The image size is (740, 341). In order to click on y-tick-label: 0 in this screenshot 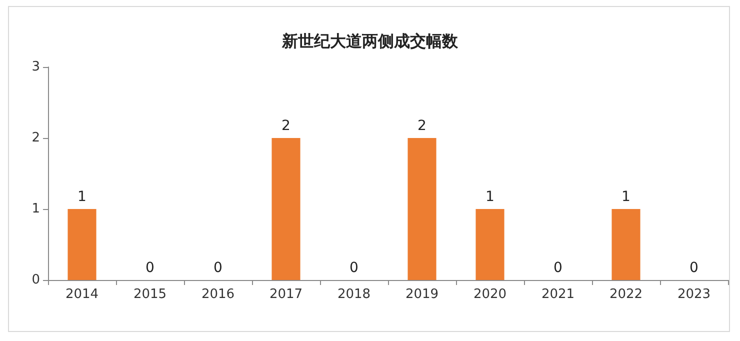, I will do `click(36, 280)`.